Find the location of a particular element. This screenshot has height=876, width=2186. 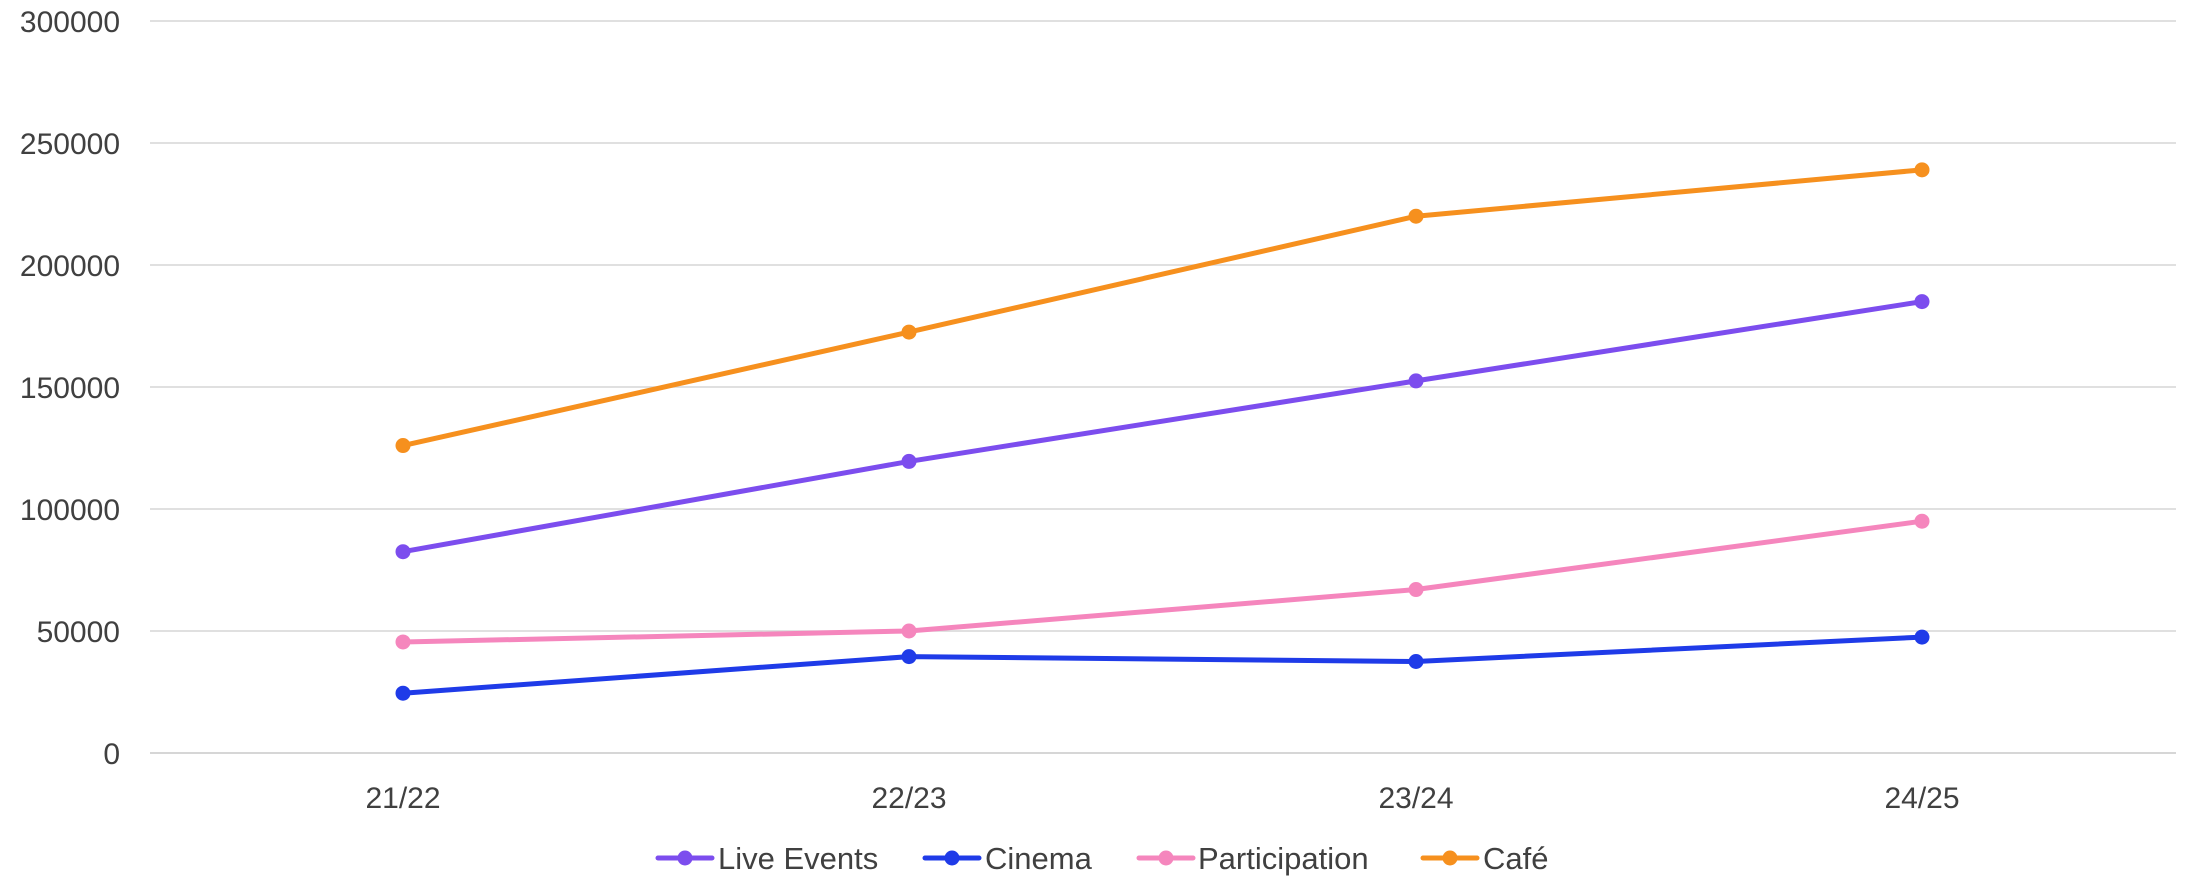

legend-item-cinema: Cinema is located at coordinates (1007, 858).